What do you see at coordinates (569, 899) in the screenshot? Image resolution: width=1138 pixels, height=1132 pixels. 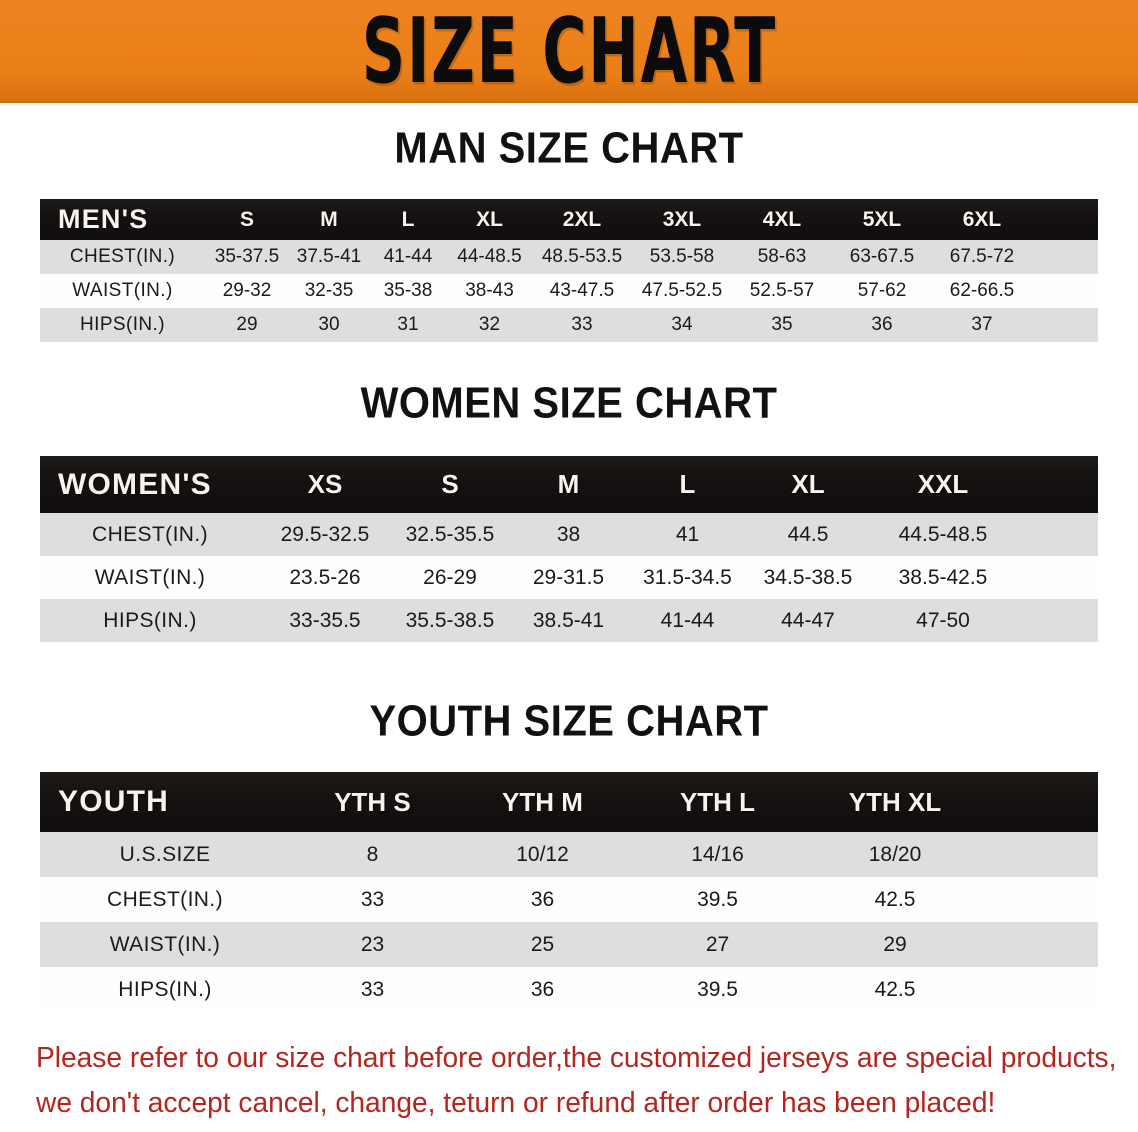 I see `table-row: CHEST(IN.) 33 36 39.5 42.5` at bounding box center [569, 899].